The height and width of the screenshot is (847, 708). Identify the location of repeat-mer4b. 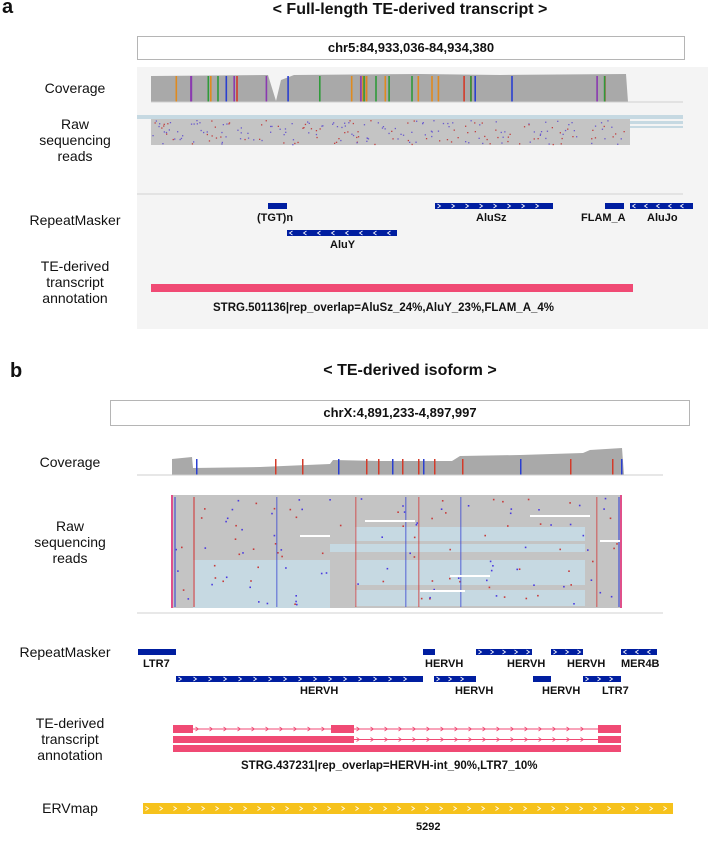
(639, 652).